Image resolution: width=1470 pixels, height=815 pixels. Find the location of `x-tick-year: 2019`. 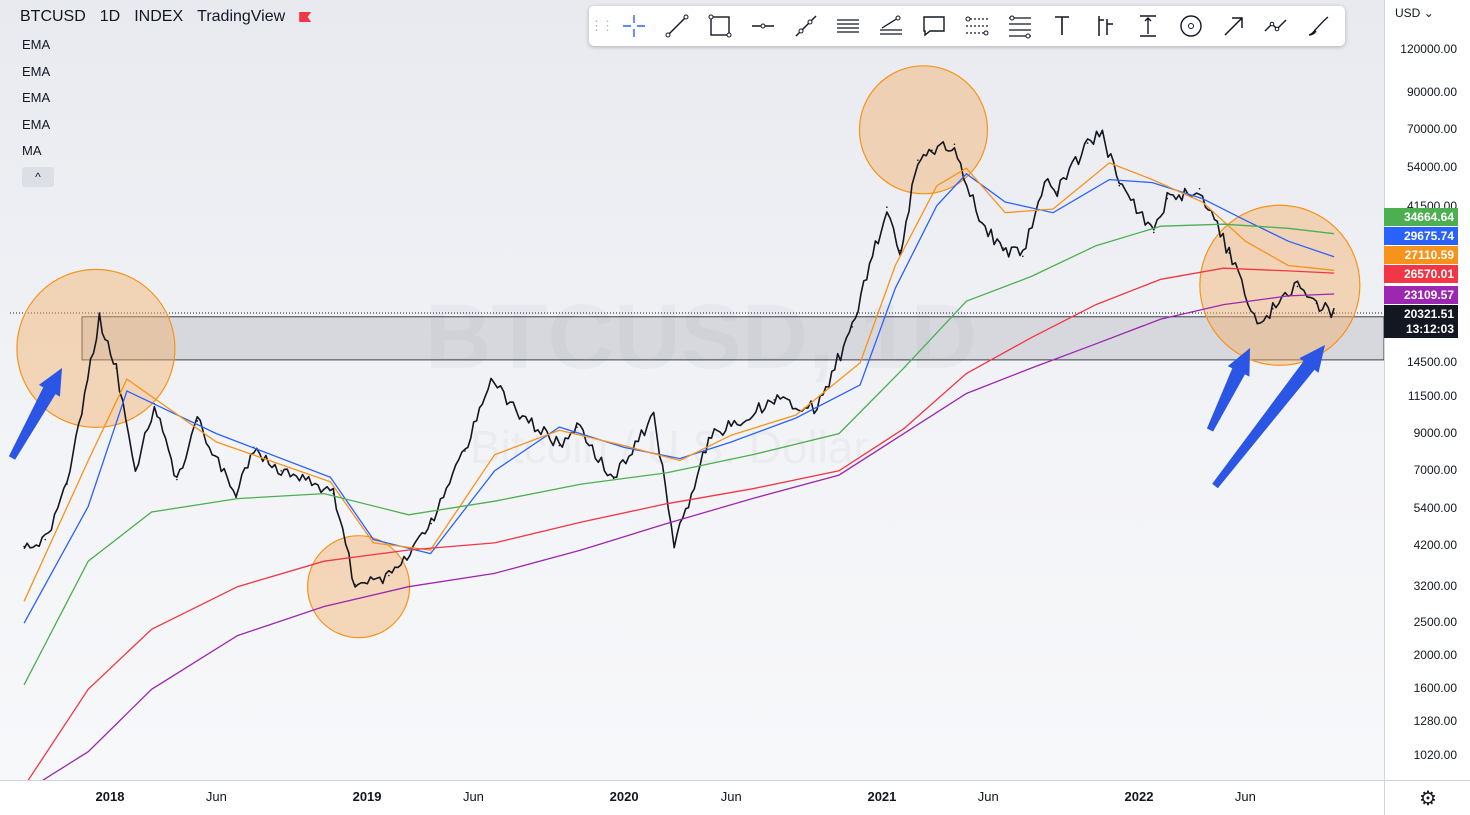

x-tick-year: 2019 is located at coordinates (367, 796).